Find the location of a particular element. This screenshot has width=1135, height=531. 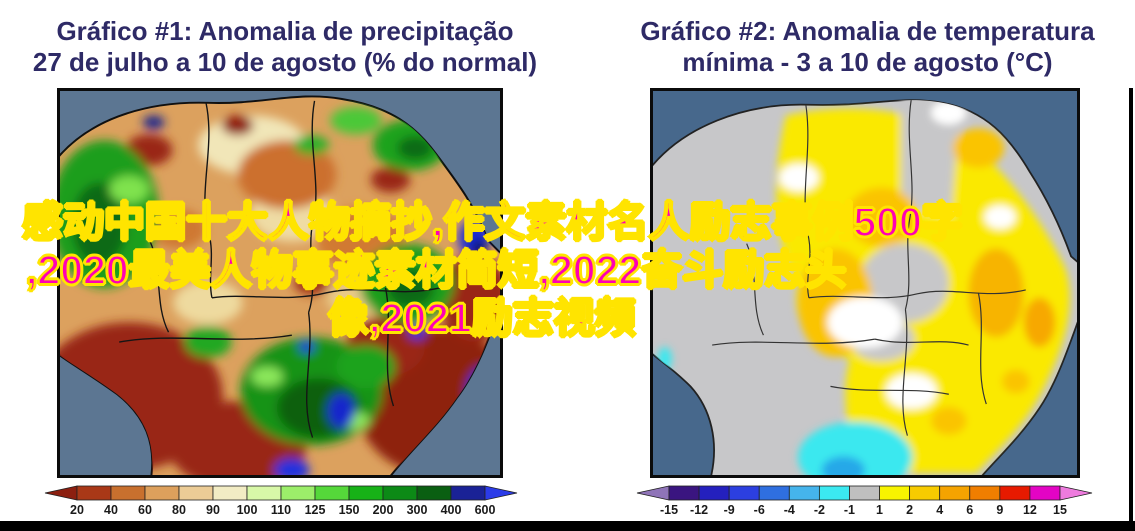

colorbar-tick-label: 125 is located at coordinates (315, 510).